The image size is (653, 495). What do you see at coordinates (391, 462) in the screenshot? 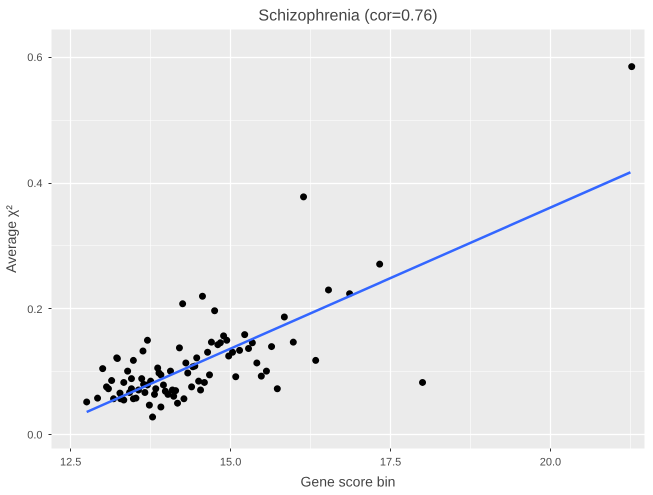
I see `x-tick-label: 17.5` at bounding box center [391, 462].